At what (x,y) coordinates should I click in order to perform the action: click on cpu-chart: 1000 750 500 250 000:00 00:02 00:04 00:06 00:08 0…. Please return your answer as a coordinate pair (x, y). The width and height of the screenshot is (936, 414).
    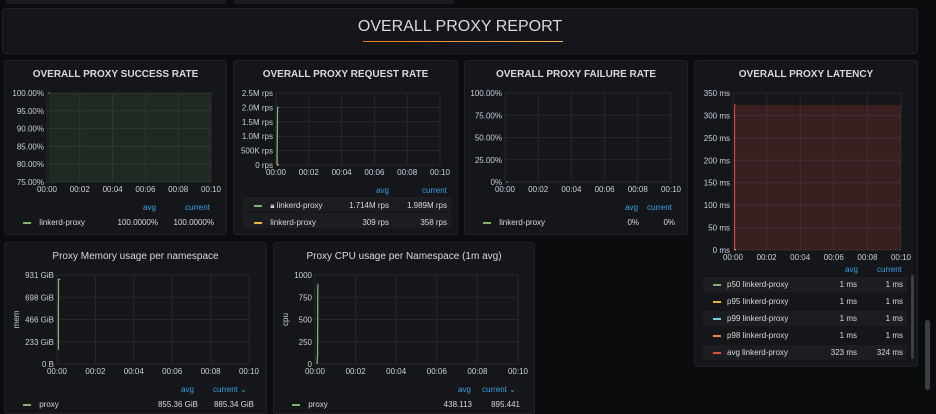
    Looking at the image, I should click on (405, 323).